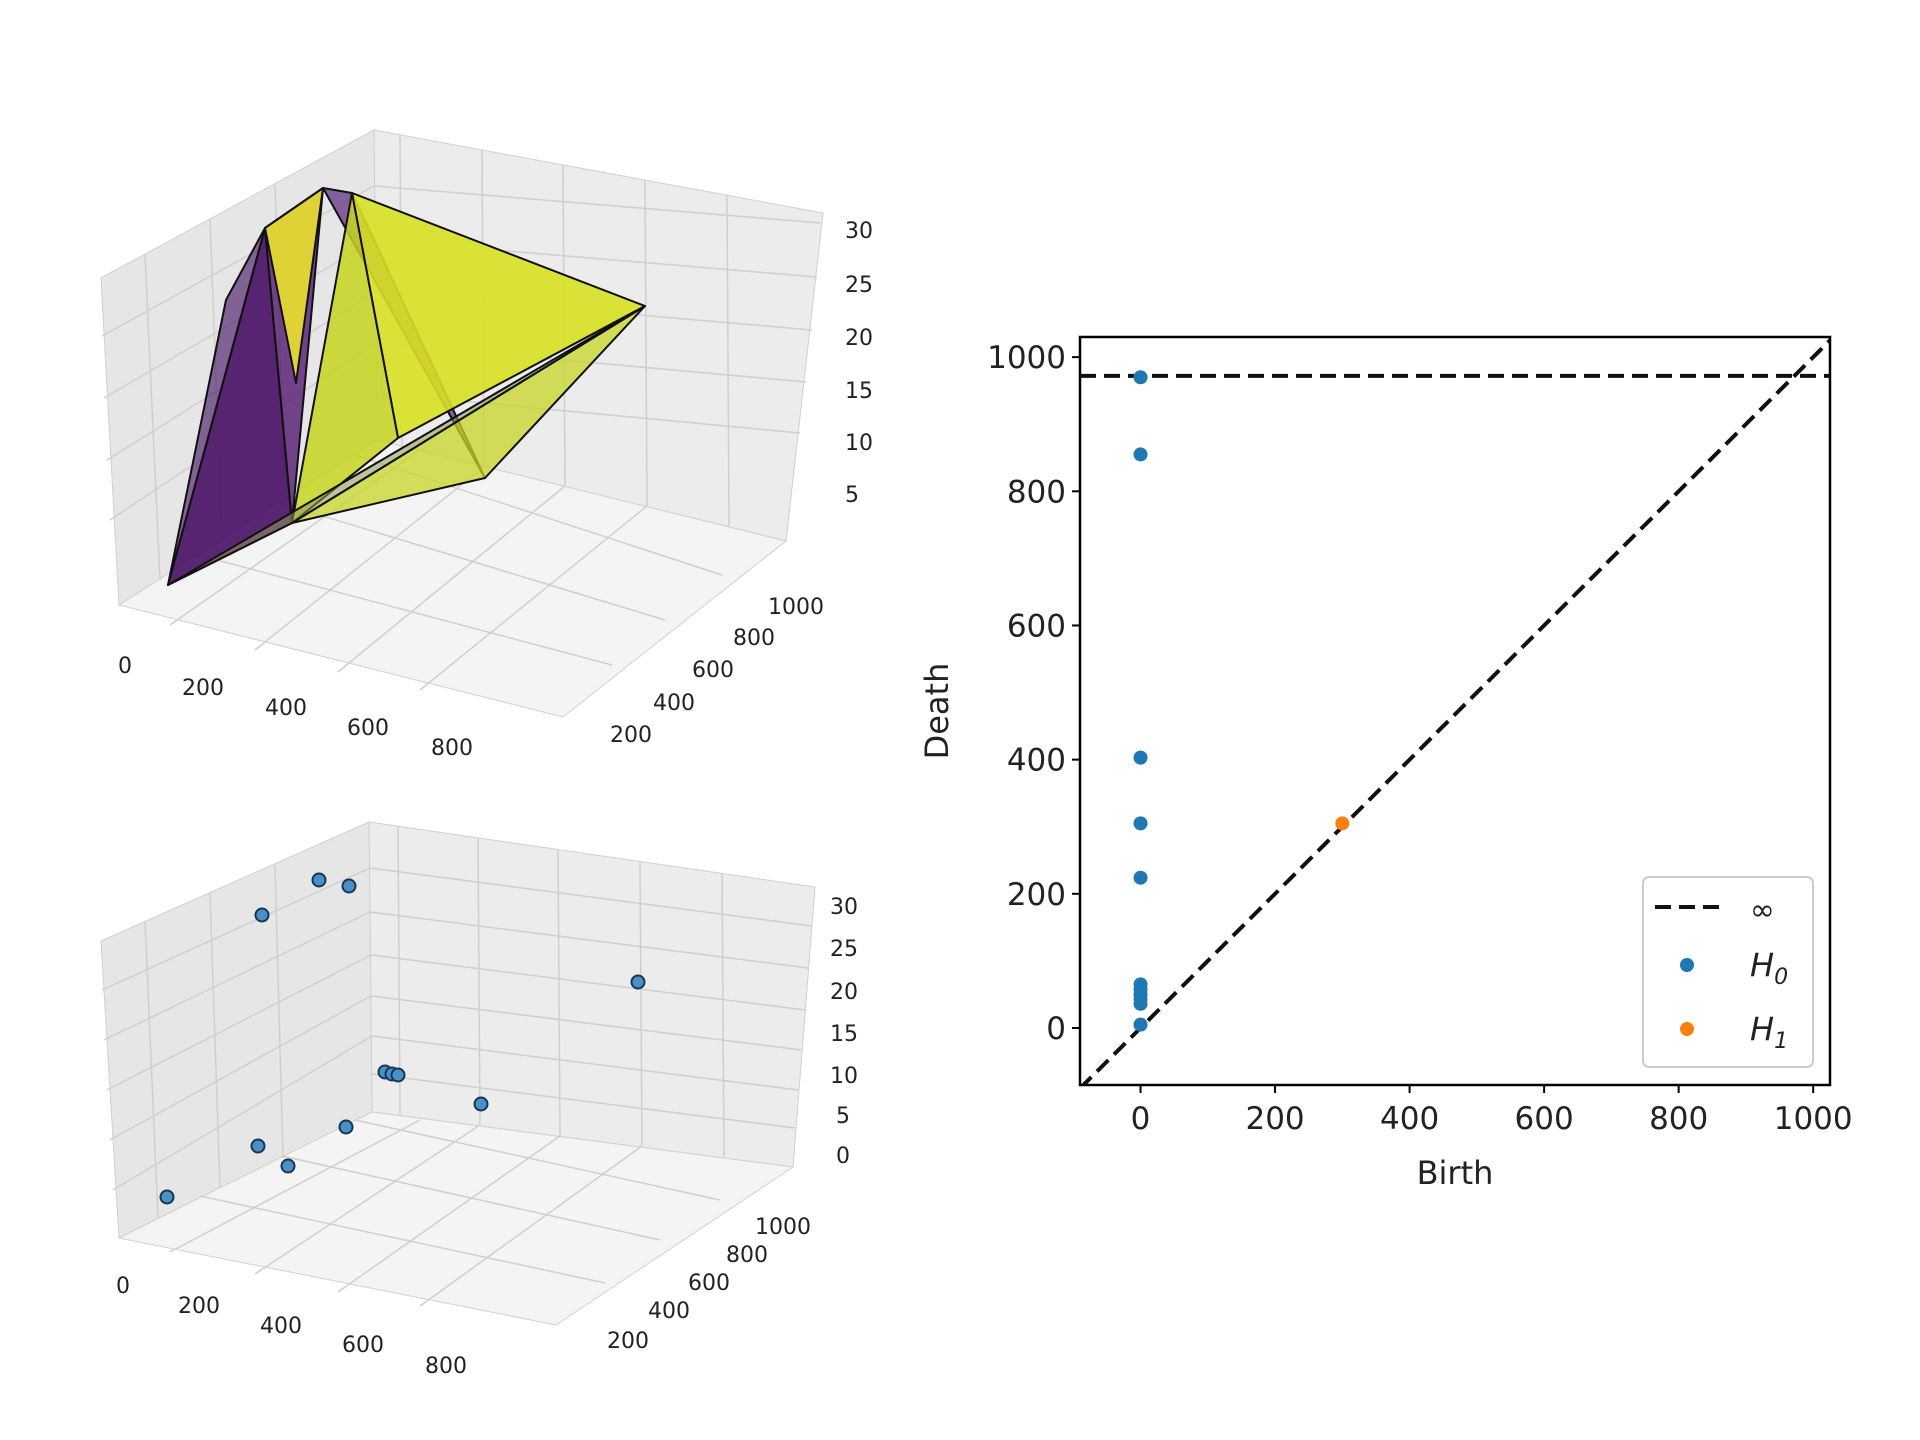 Image resolution: width=1920 pixels, height=1440 pixels. I want to click on x-tick-label: 400, so click(1409, 1119).